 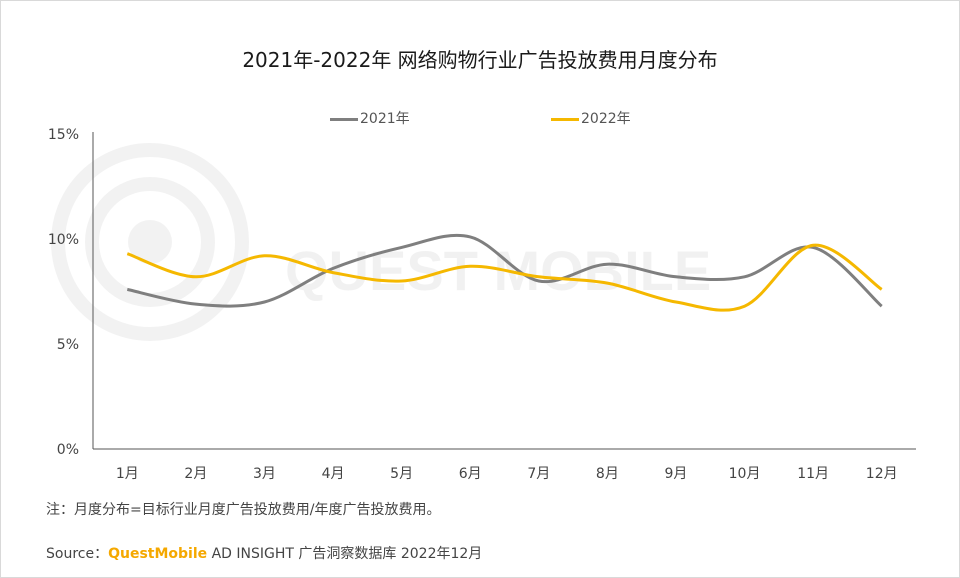 I want to click on x-tick-label: 10月, so click(x=745, y=474).